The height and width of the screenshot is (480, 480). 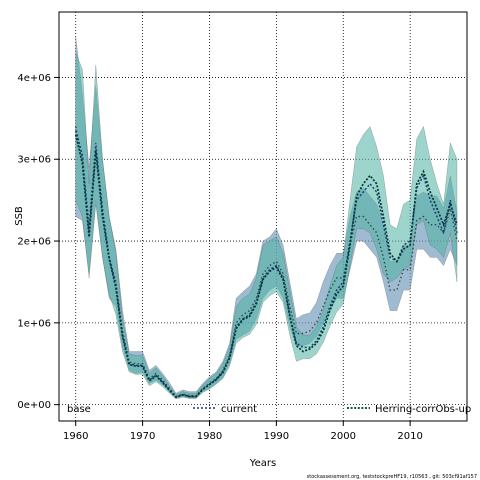 What do you see at coordinates (262, 463) in the screenshot?
I see `x-axis-title: Years` at bounding box center [262, 463].